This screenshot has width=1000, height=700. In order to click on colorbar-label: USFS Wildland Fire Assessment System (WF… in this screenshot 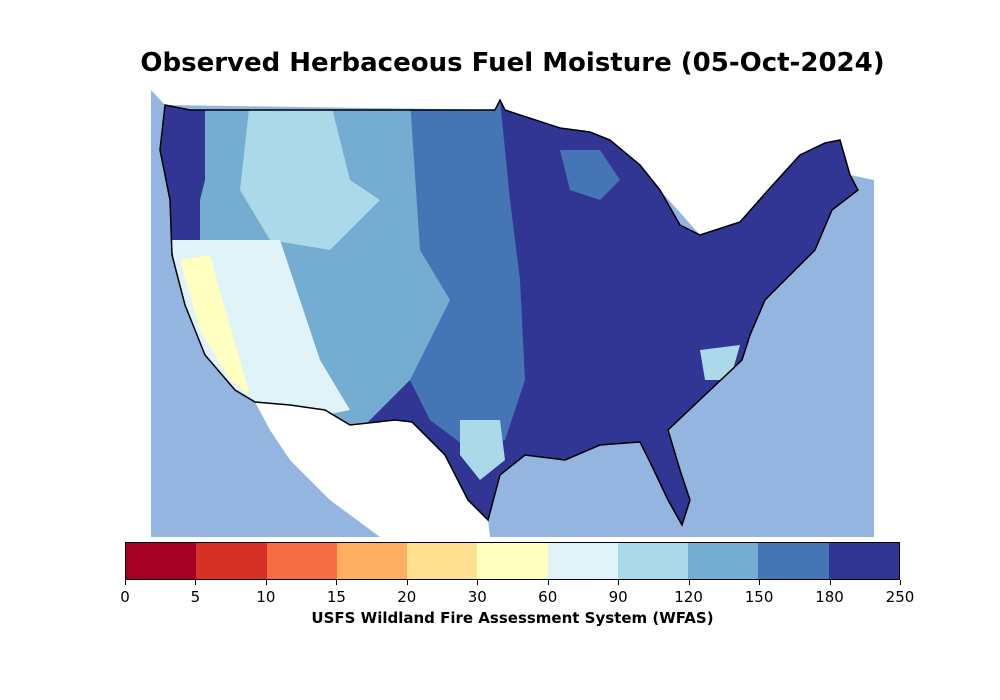, I will do `click(512, 618)`.